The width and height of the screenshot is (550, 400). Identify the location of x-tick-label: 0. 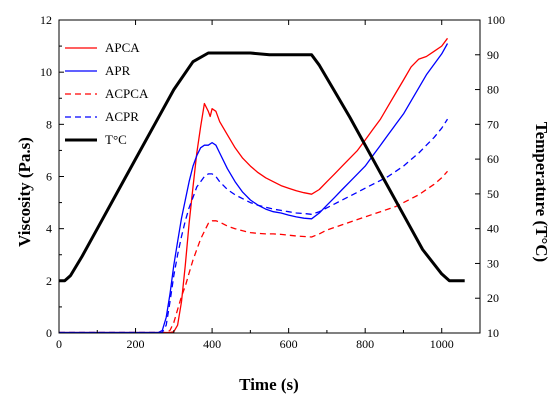
(59, 344).